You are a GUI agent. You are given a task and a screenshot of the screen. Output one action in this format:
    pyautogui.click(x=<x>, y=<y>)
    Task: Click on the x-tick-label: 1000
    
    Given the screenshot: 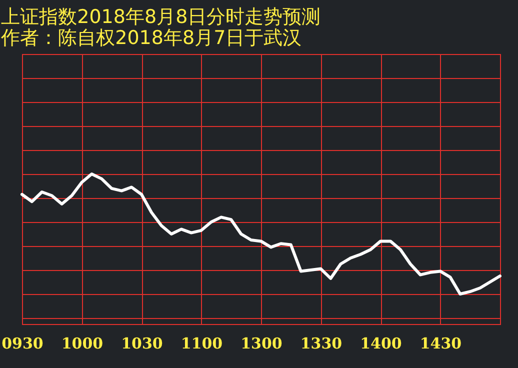 What is the action you would take?
    pyautogui.click(x=82, y=343)
    